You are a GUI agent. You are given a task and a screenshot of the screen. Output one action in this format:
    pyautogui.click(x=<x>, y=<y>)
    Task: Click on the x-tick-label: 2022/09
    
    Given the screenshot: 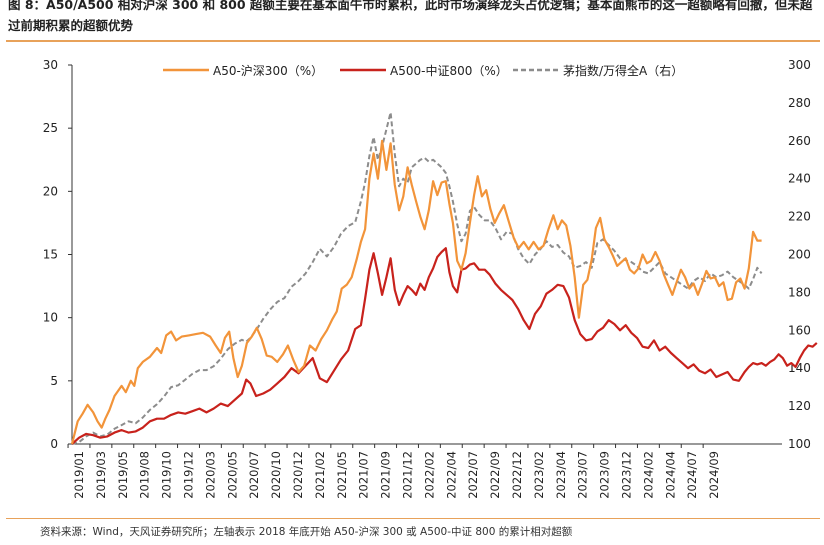 What is the action you would take?
    pyautogui.click(x=495, y=475)
    